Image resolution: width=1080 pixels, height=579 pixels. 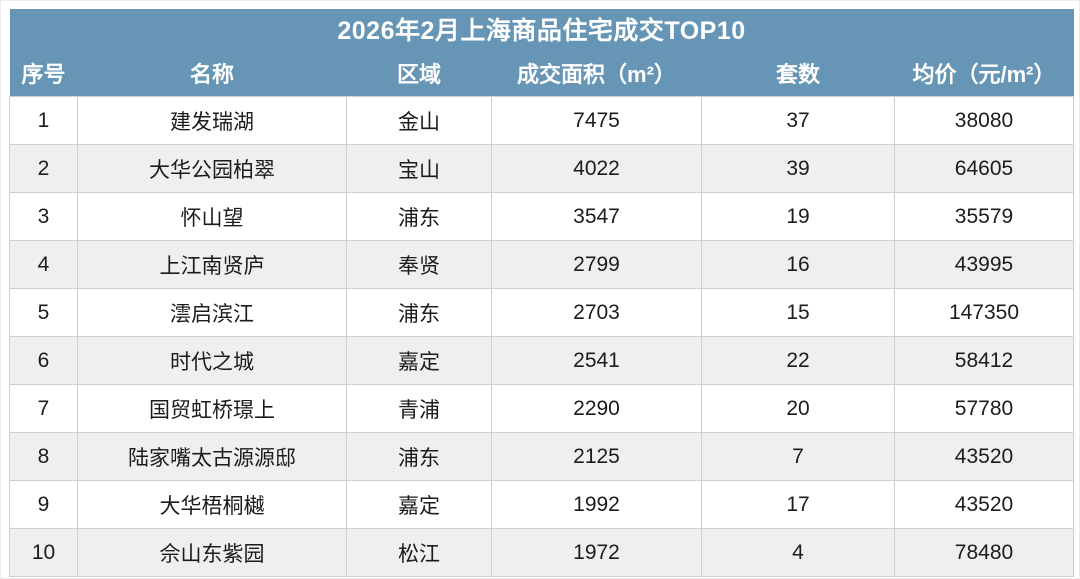 I want to click on table-cell: 2703, so click(x=596, y=312).